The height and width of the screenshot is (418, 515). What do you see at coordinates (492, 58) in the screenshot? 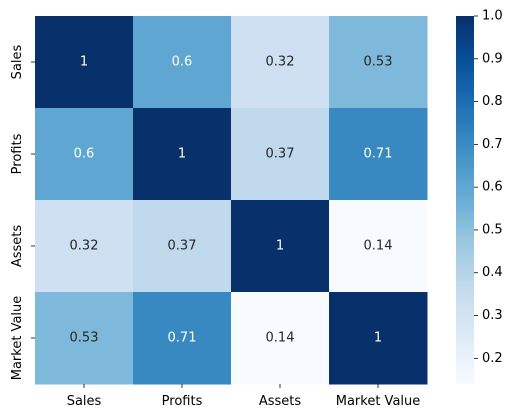
I see `colorbar-tick-label: 0.9` at bounding box center [492, 58].